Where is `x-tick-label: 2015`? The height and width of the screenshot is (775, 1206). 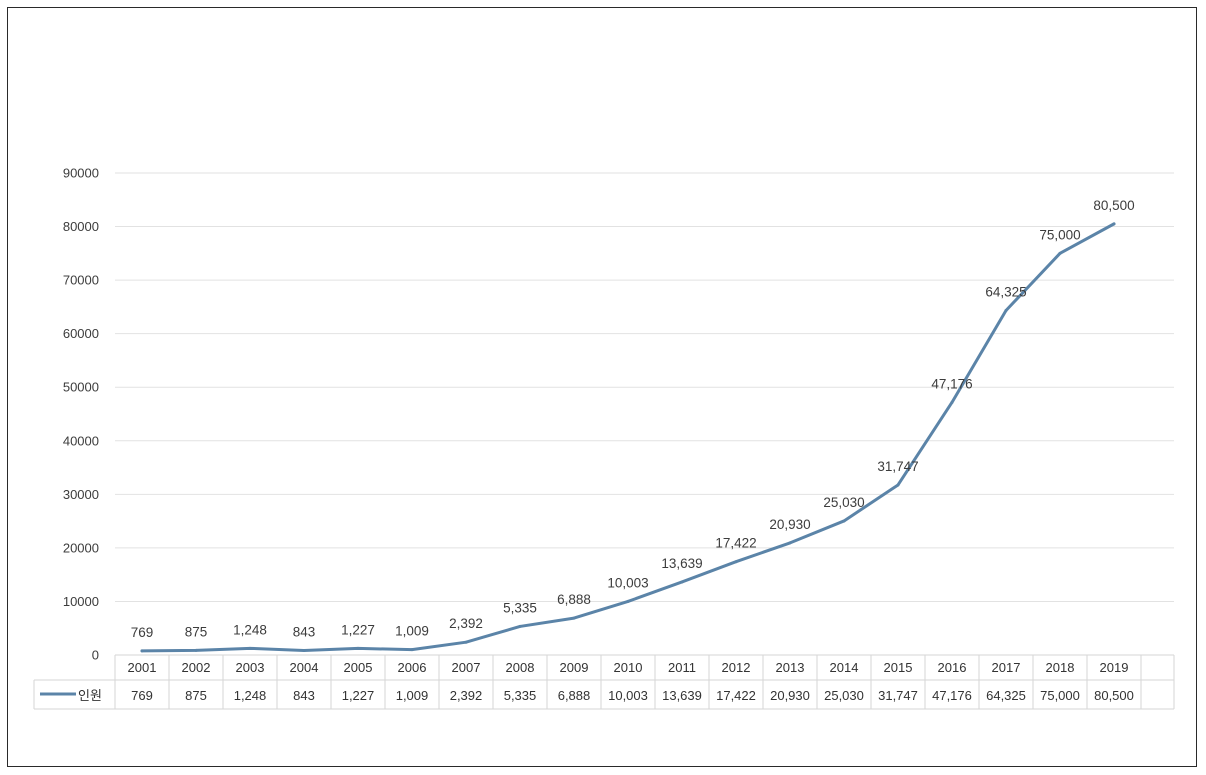
x-tick-label: 2015 is located at coordinates (898, 667).